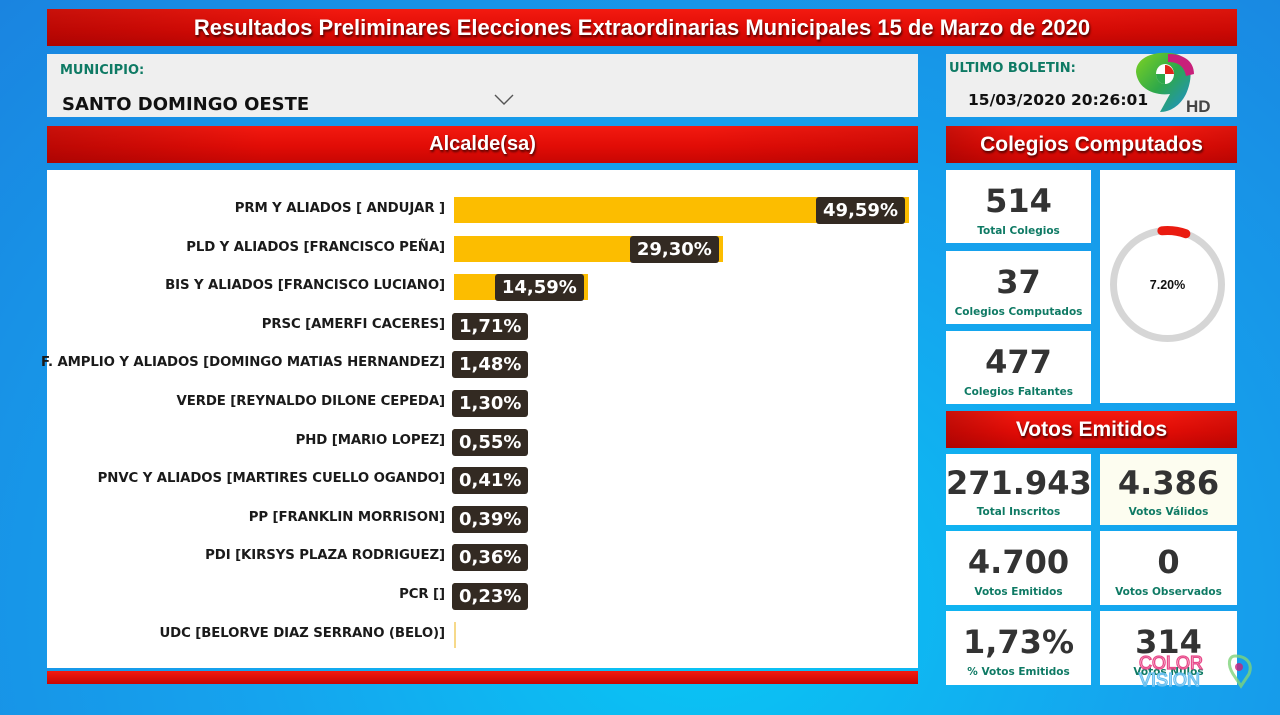 This screenshot has width=1280, height=715. Describe the element at coordinates (1168, 562) in the screenshot. I see `stat-value: 0` at that location.